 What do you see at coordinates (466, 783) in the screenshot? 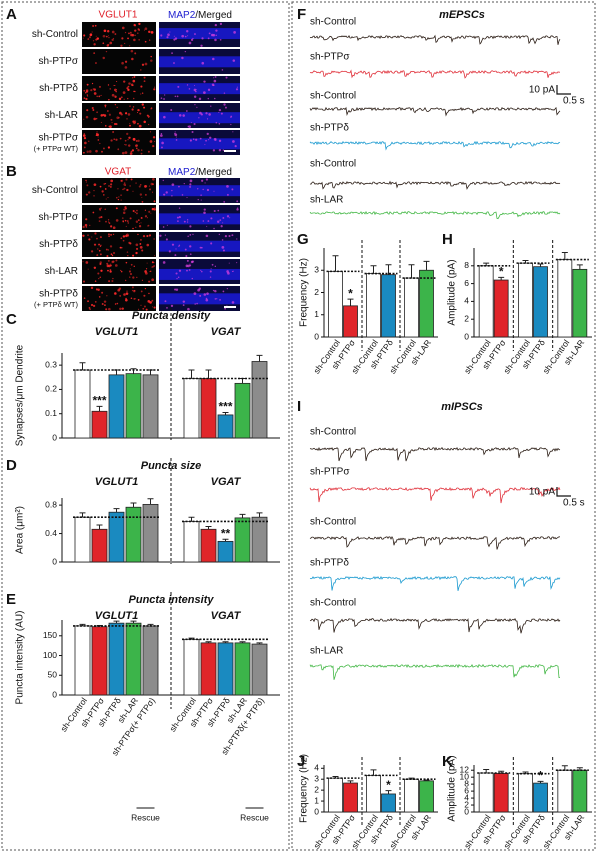
I see `y-tick-label: 8` at bounding box center [466, 783].